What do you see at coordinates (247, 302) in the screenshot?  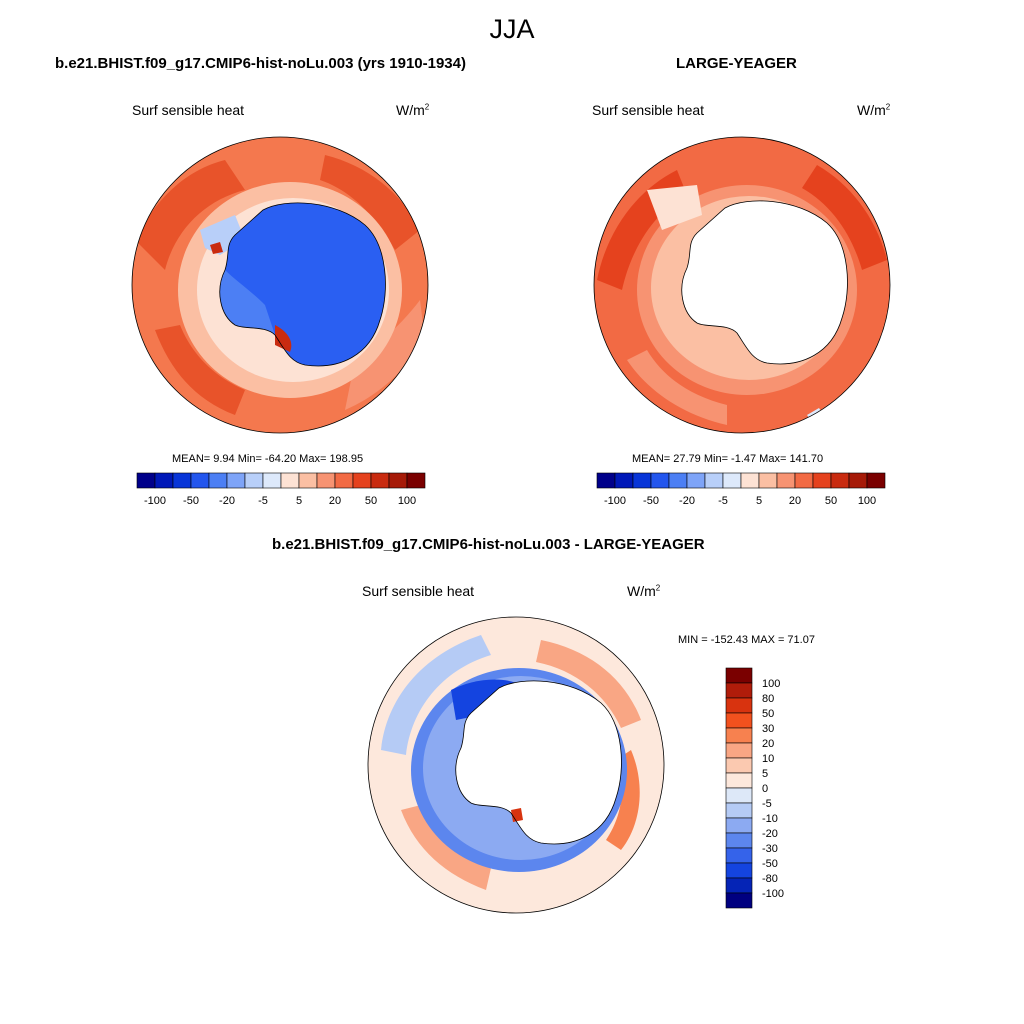 I see `land-weak-negative` at bounding box center [247, 302].